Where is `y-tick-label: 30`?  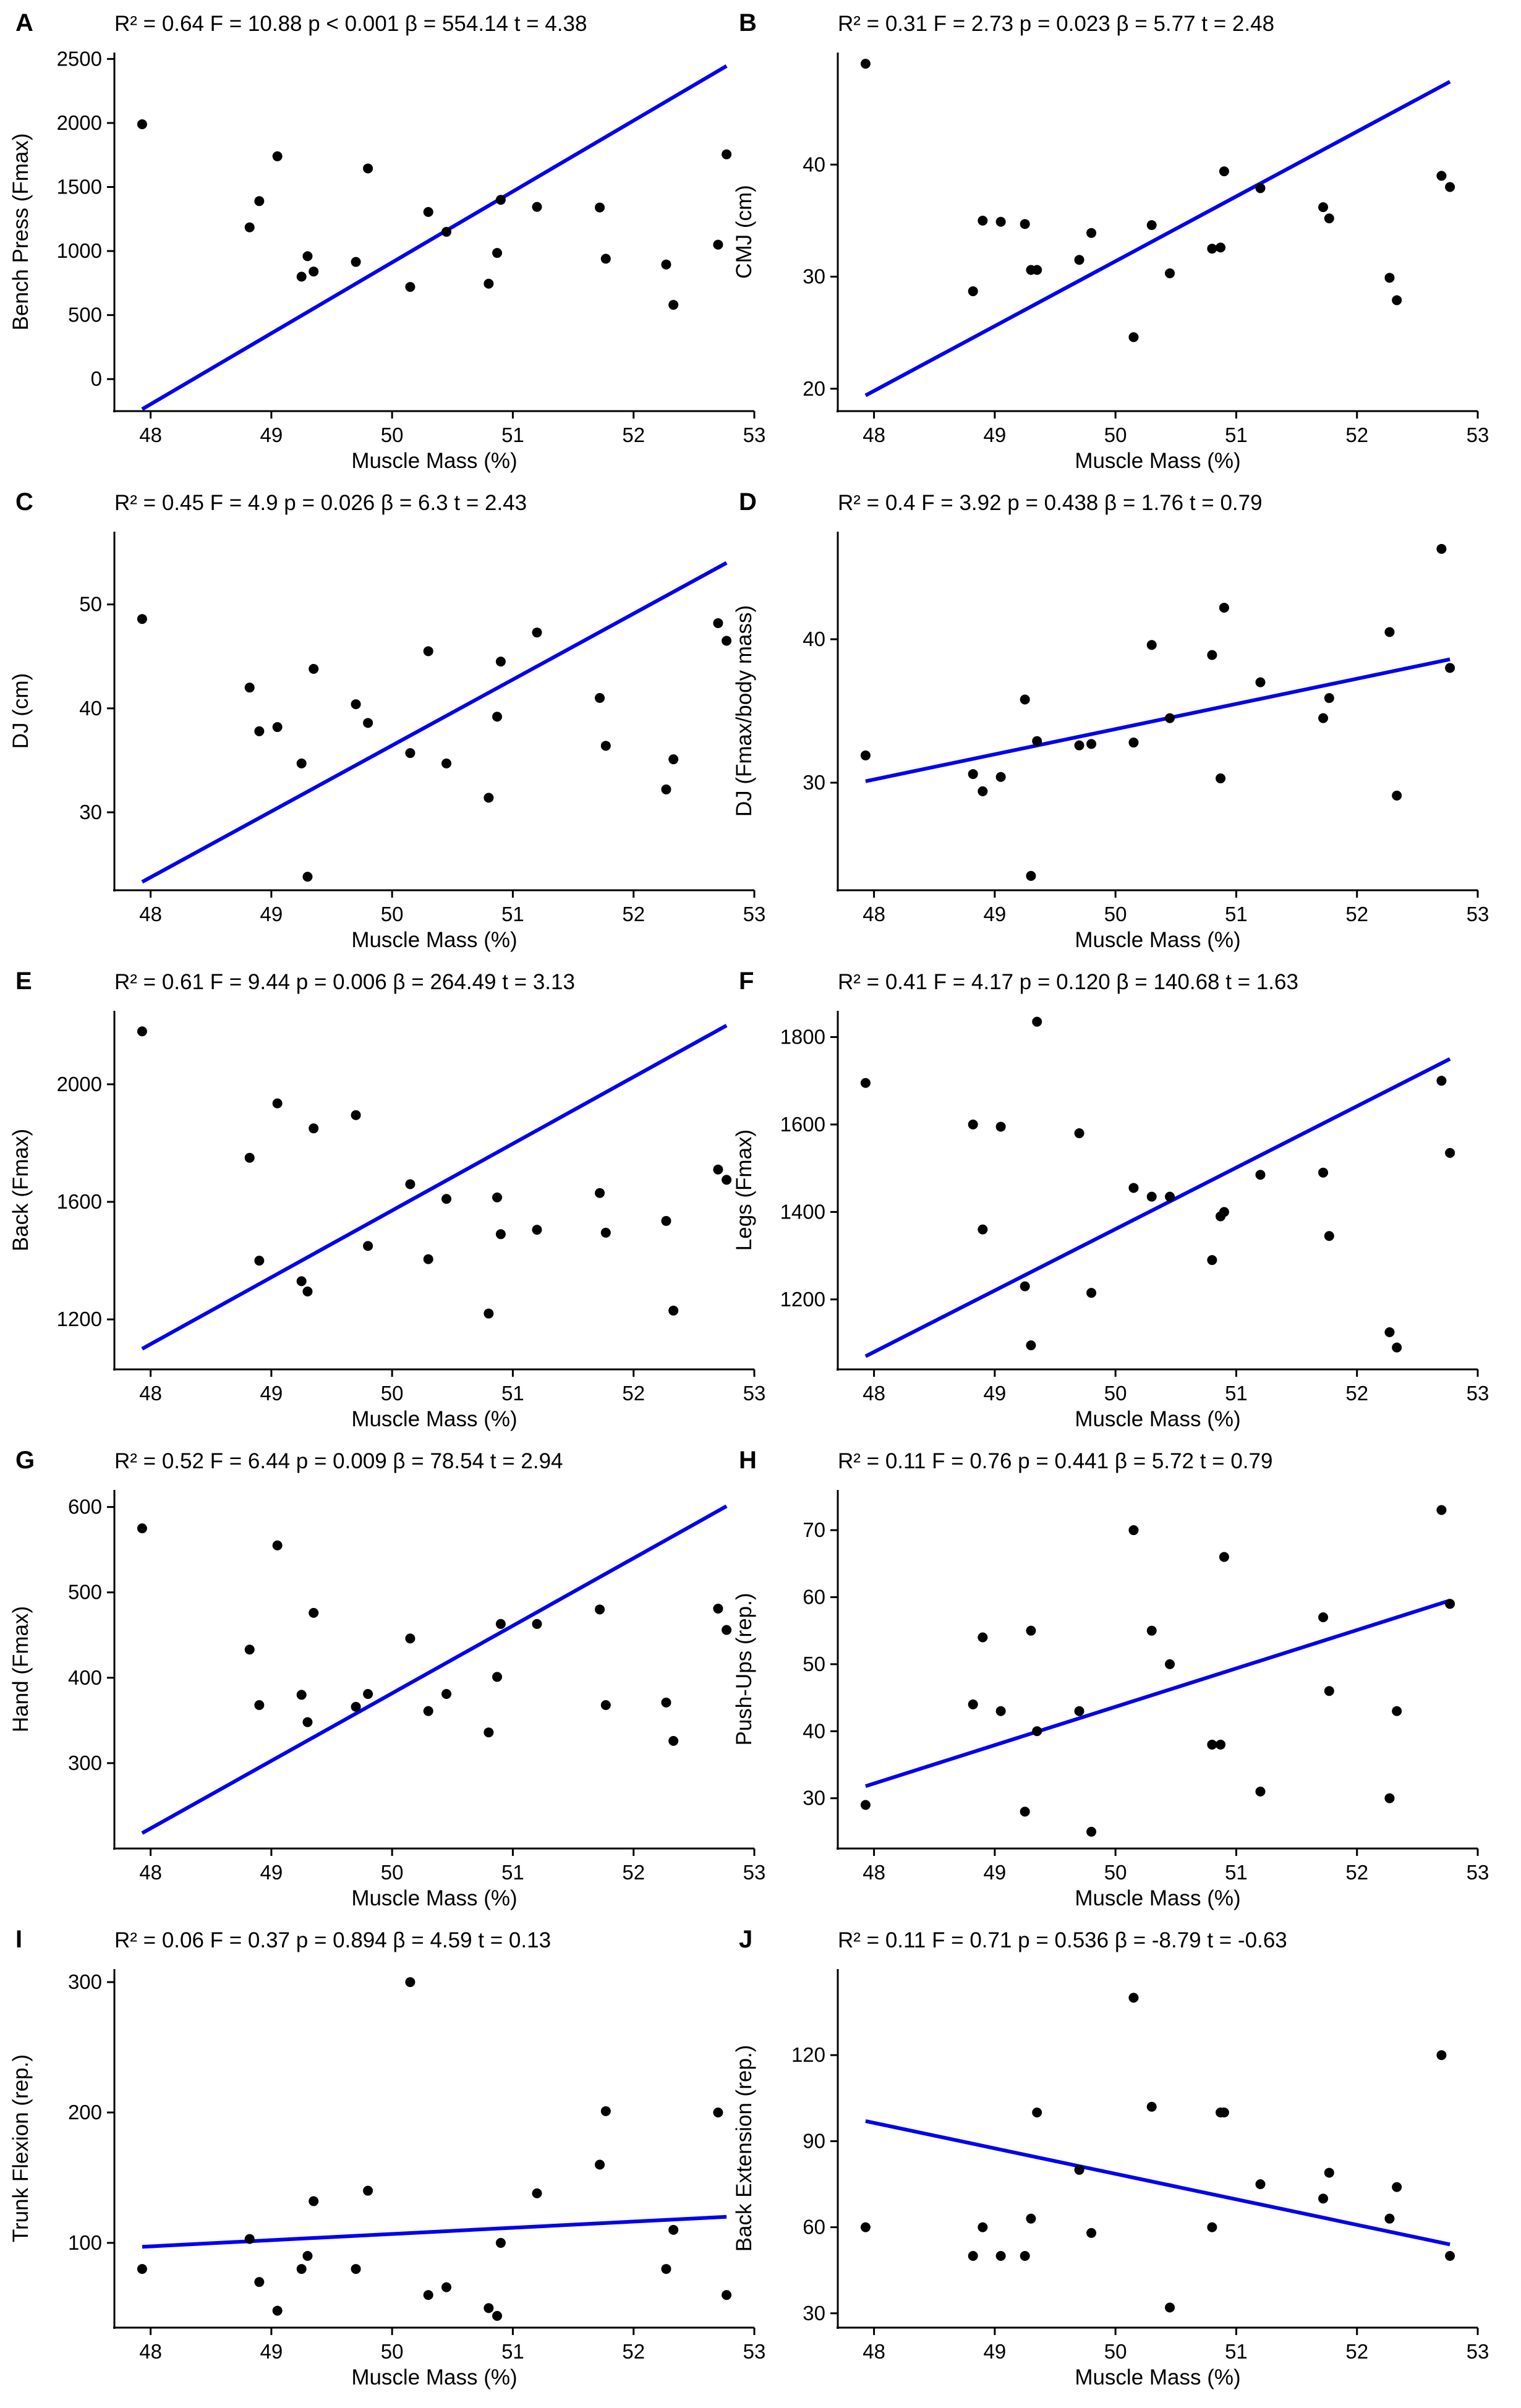
y-tick-label: 30 is located at coordinates (814, 1799).